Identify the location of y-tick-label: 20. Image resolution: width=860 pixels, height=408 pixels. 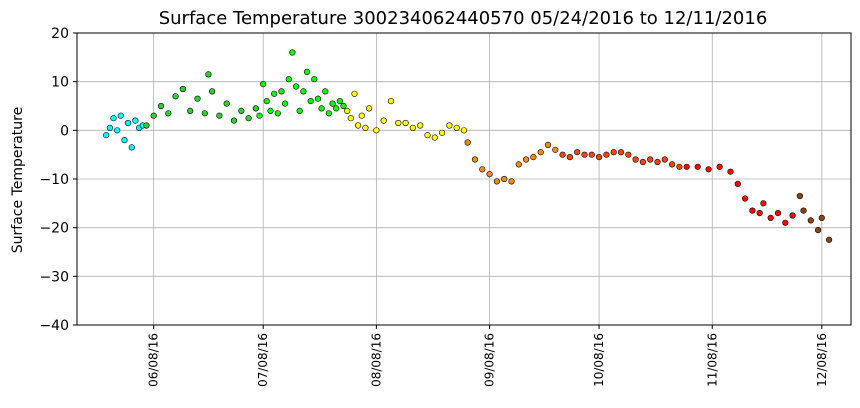
(60, 34).